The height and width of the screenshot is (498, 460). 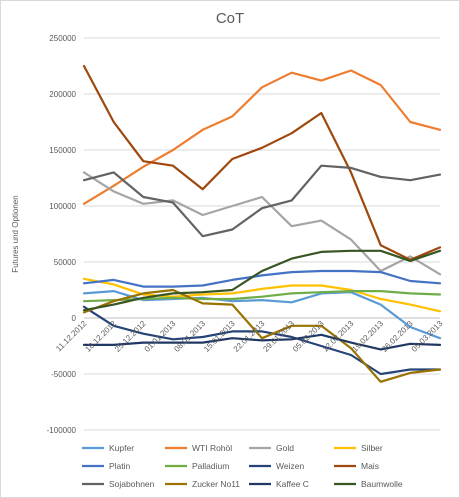 What do you see at coordinates (210, 466) in the screenshot?
I see `legend-label: Palladium` at bounding box center [210, 466].